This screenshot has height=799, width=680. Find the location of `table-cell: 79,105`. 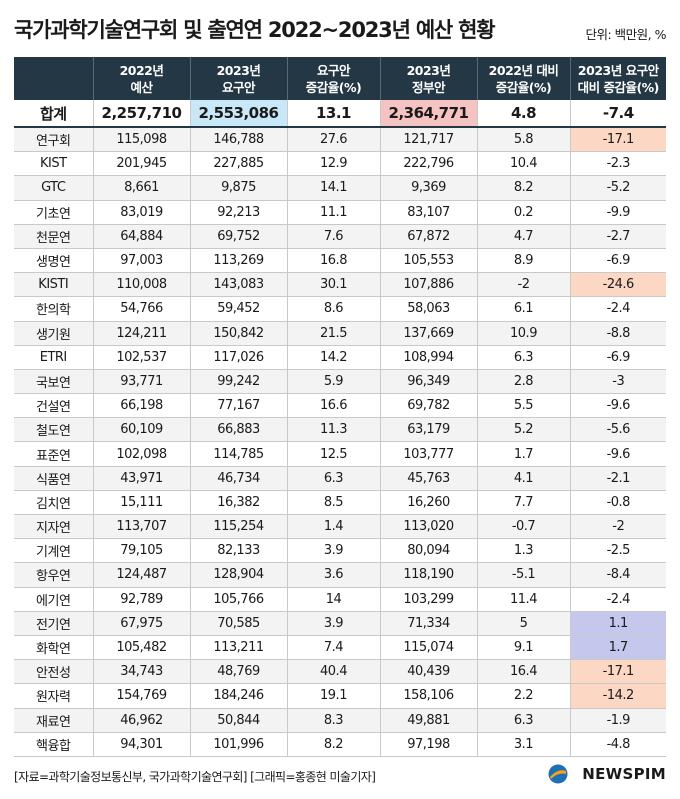

table-cell: 79,105 is located at coordinates (142, 551).